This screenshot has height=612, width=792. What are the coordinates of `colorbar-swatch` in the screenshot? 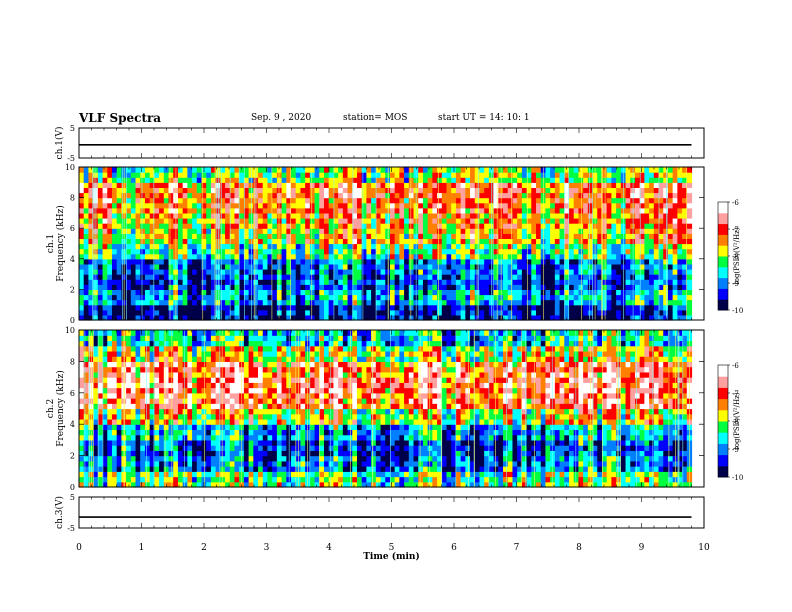 It's located at (723, 276).